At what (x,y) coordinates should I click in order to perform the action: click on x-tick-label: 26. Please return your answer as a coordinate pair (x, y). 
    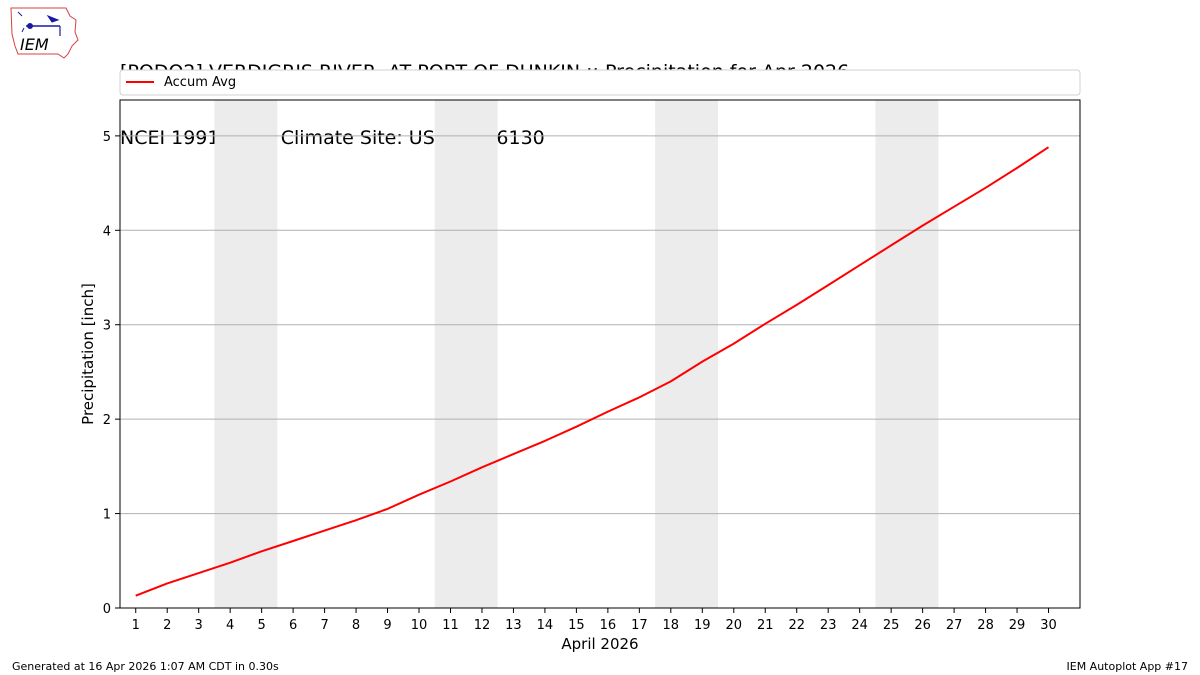
    Looking at the image, I should click on (922, 625).